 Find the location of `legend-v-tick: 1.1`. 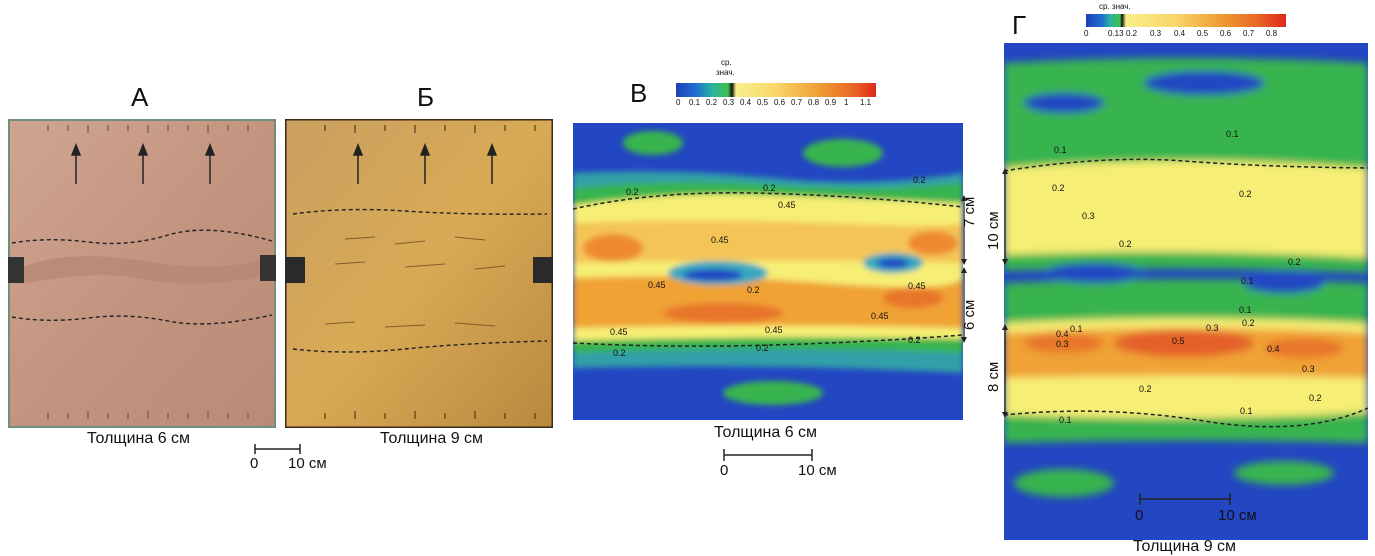

legend-v-tick: 1.1 is located at coordinates (866, 102).